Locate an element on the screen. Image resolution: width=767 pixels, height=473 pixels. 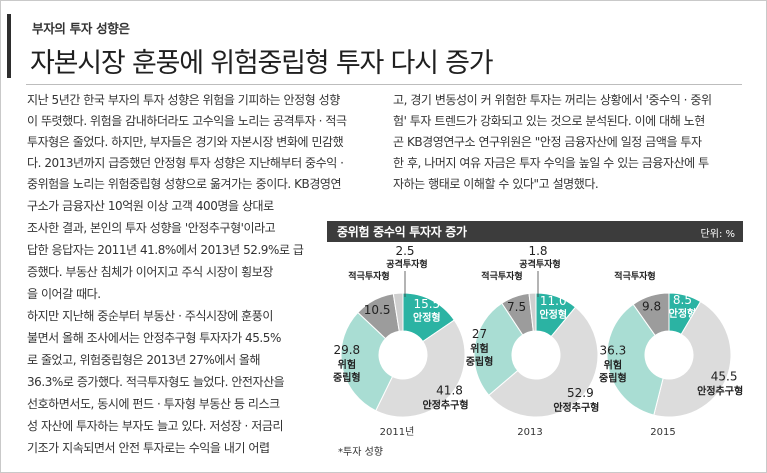
body-line: 중위험을 노리는 위험중립형 성향으로 옮겨가는 중이다. KB경영연 is located at coordinates (184, 184).